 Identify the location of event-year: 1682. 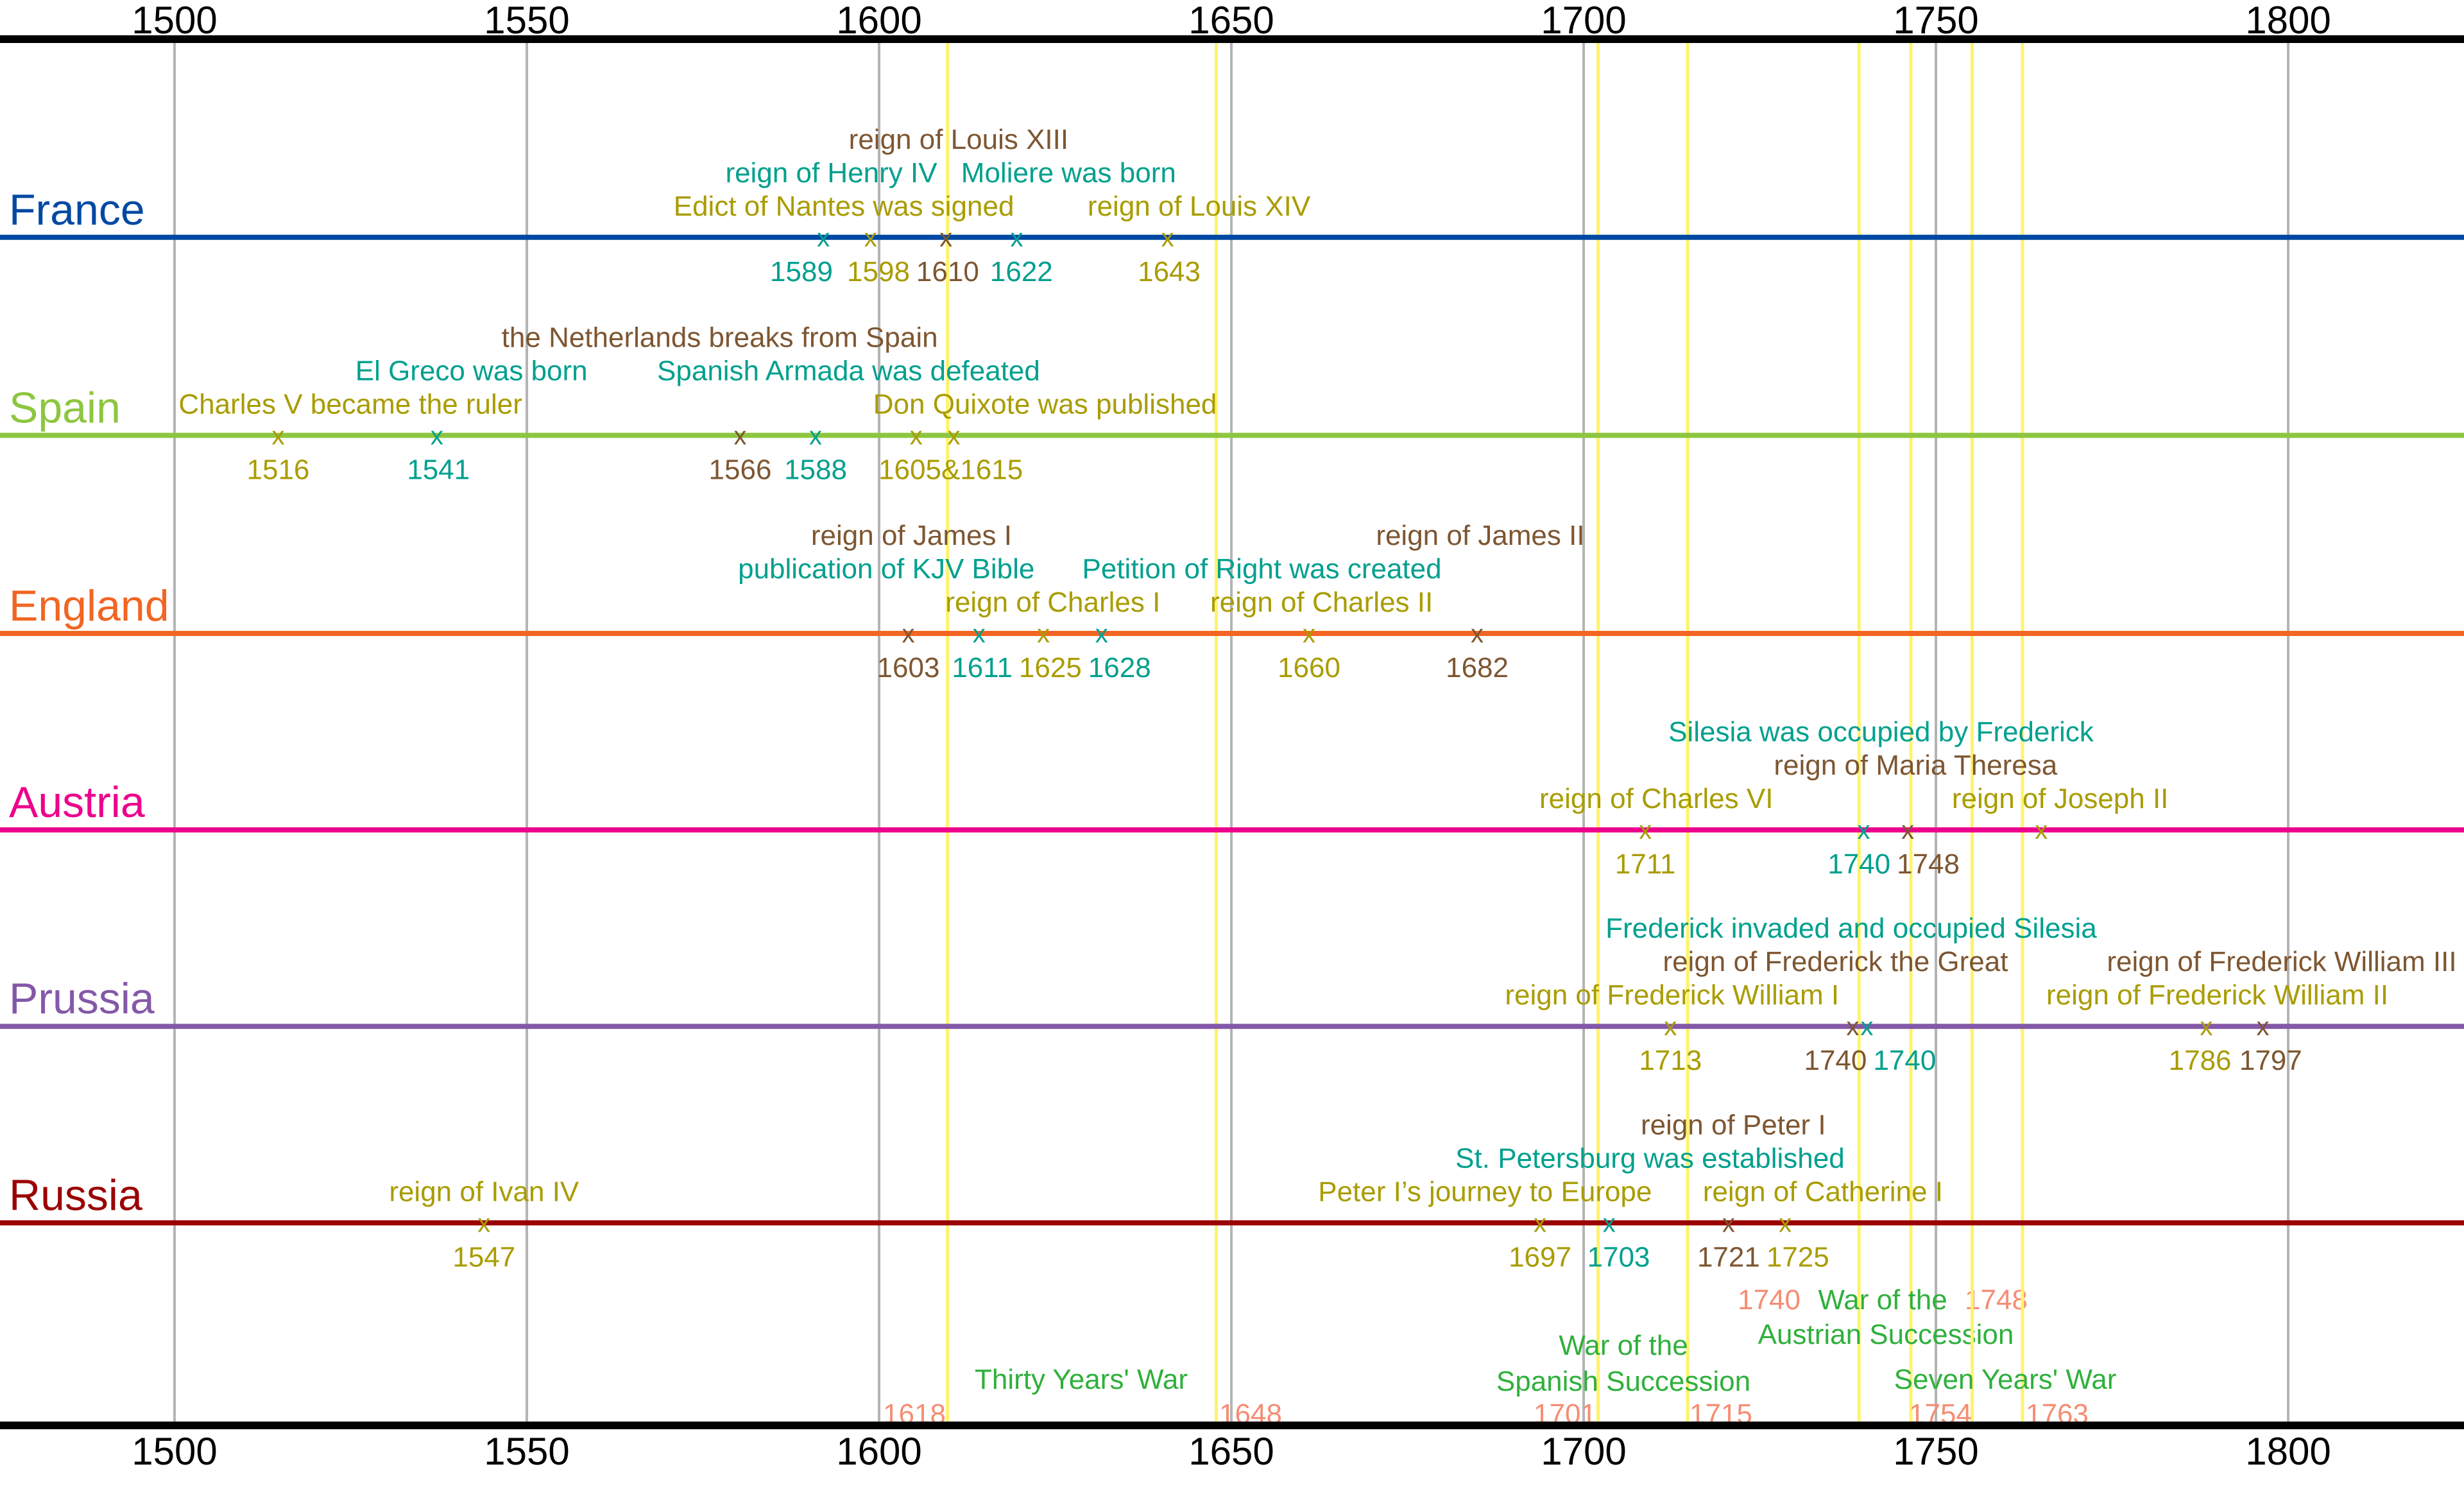
(1478, 668).